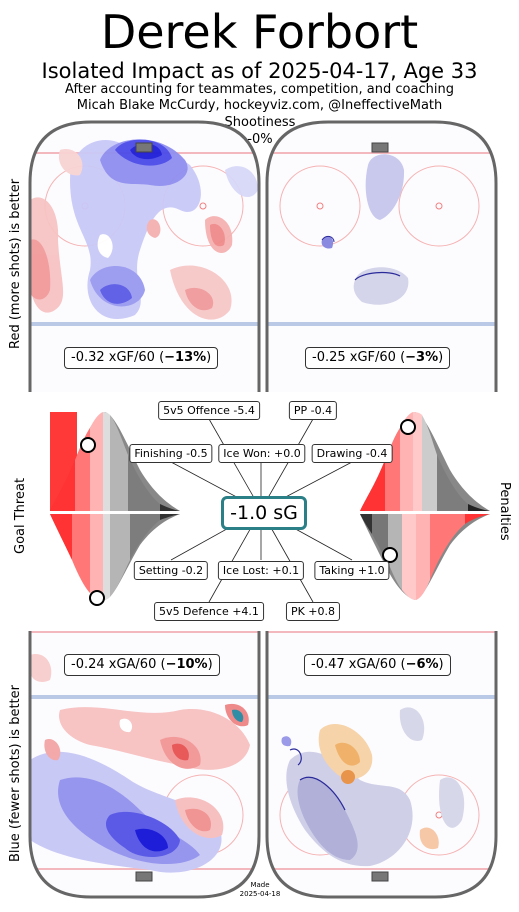 This screenshot has width=519, height=912. I want to click on stat-pk-defence: -0.47 xGA/60 (−6%), so click(377, 665).